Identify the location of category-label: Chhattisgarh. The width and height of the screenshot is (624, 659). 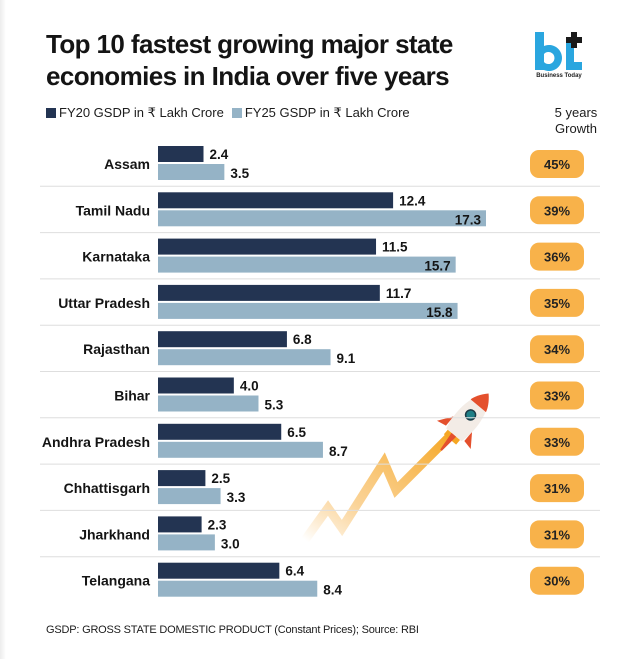
(107, 488).